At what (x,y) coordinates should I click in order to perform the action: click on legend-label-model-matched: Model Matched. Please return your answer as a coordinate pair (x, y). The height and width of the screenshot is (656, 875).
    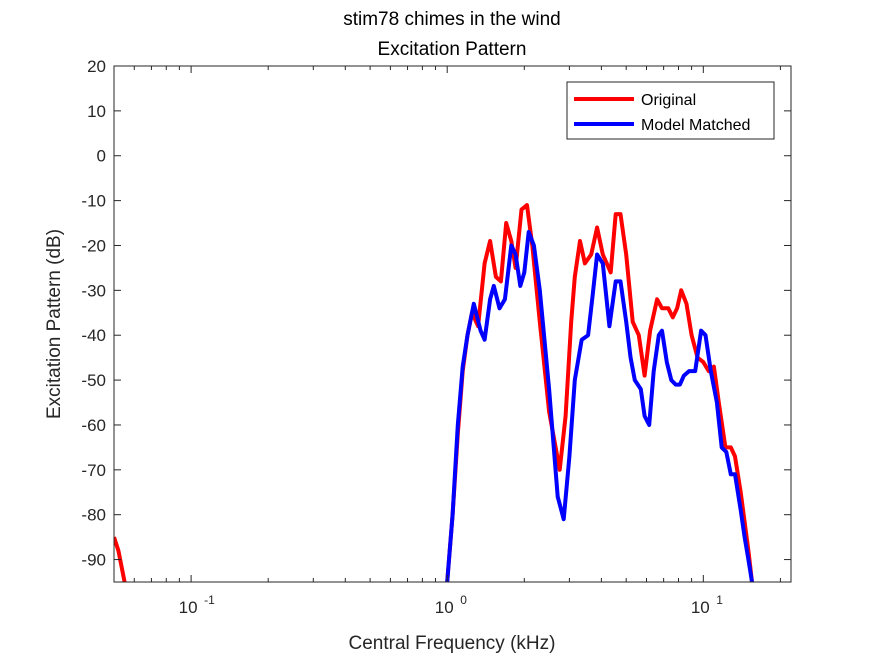
    Looking at the image, I should click on (695, 125).